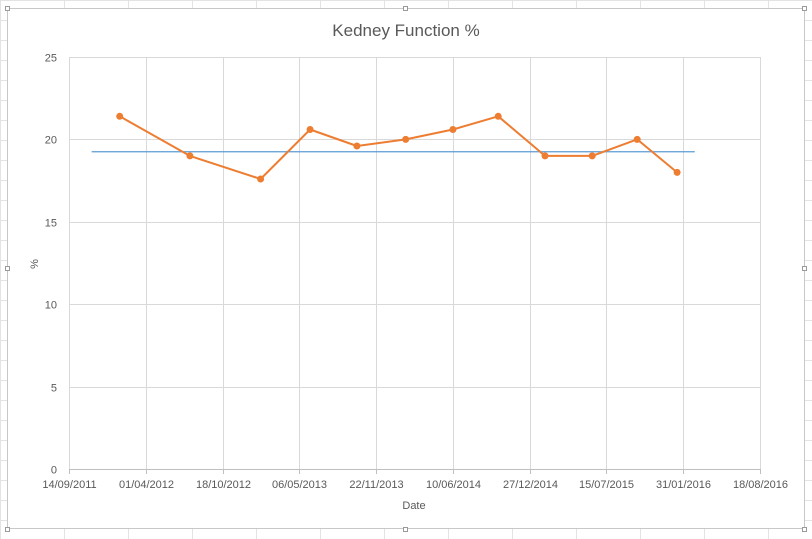 The width and height of the screenshot is (812, 539). I want to click on y-tick-label: 10, so click(51, 306).